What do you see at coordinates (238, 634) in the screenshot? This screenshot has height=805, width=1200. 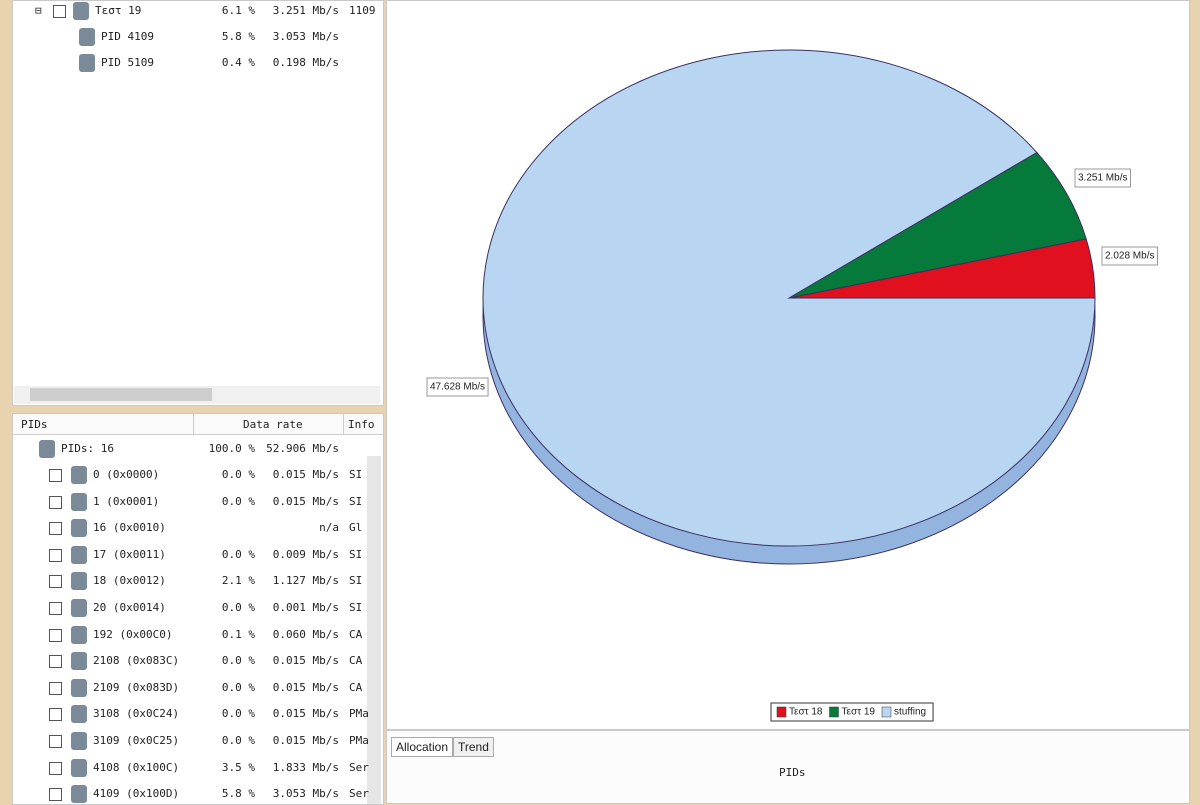 I see `row-percent: 0.1 %` at bounding box center [238, 634].